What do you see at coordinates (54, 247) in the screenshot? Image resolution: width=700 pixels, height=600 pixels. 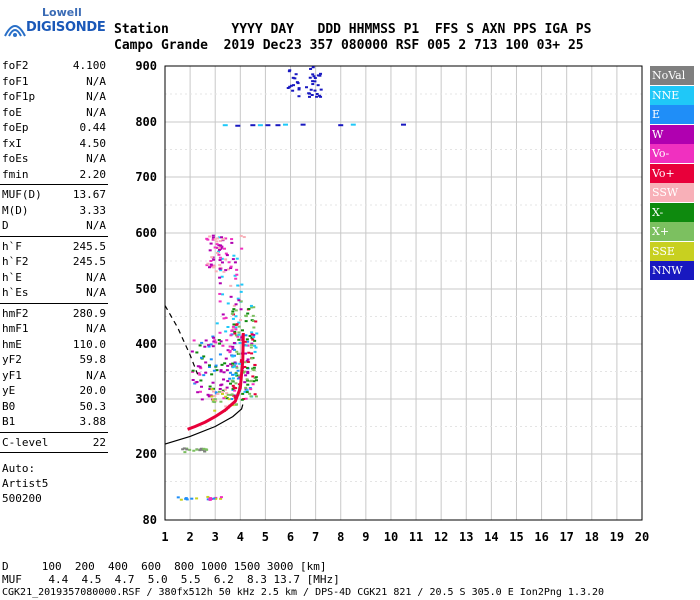 I see `param-row: h`F 245.5` at bounding box center [54, 247].